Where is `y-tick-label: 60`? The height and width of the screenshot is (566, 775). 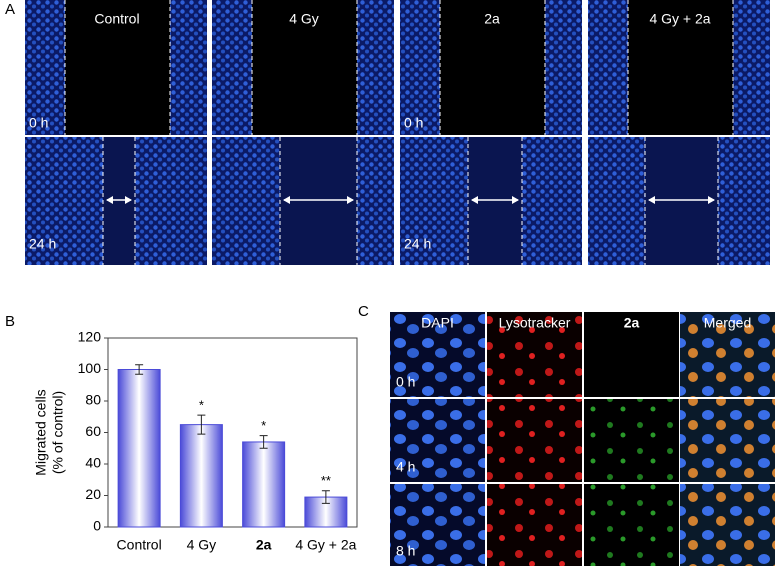 y-tick-label: 60 is located at coordinates (93, 431).